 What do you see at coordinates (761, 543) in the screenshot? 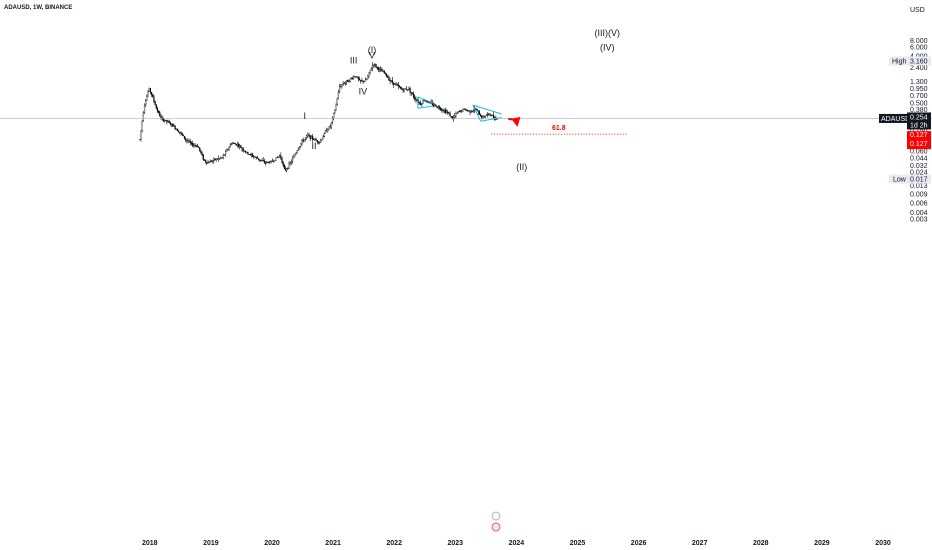
I see `x-tick-label: 2028` at bounding box center [761, 543].